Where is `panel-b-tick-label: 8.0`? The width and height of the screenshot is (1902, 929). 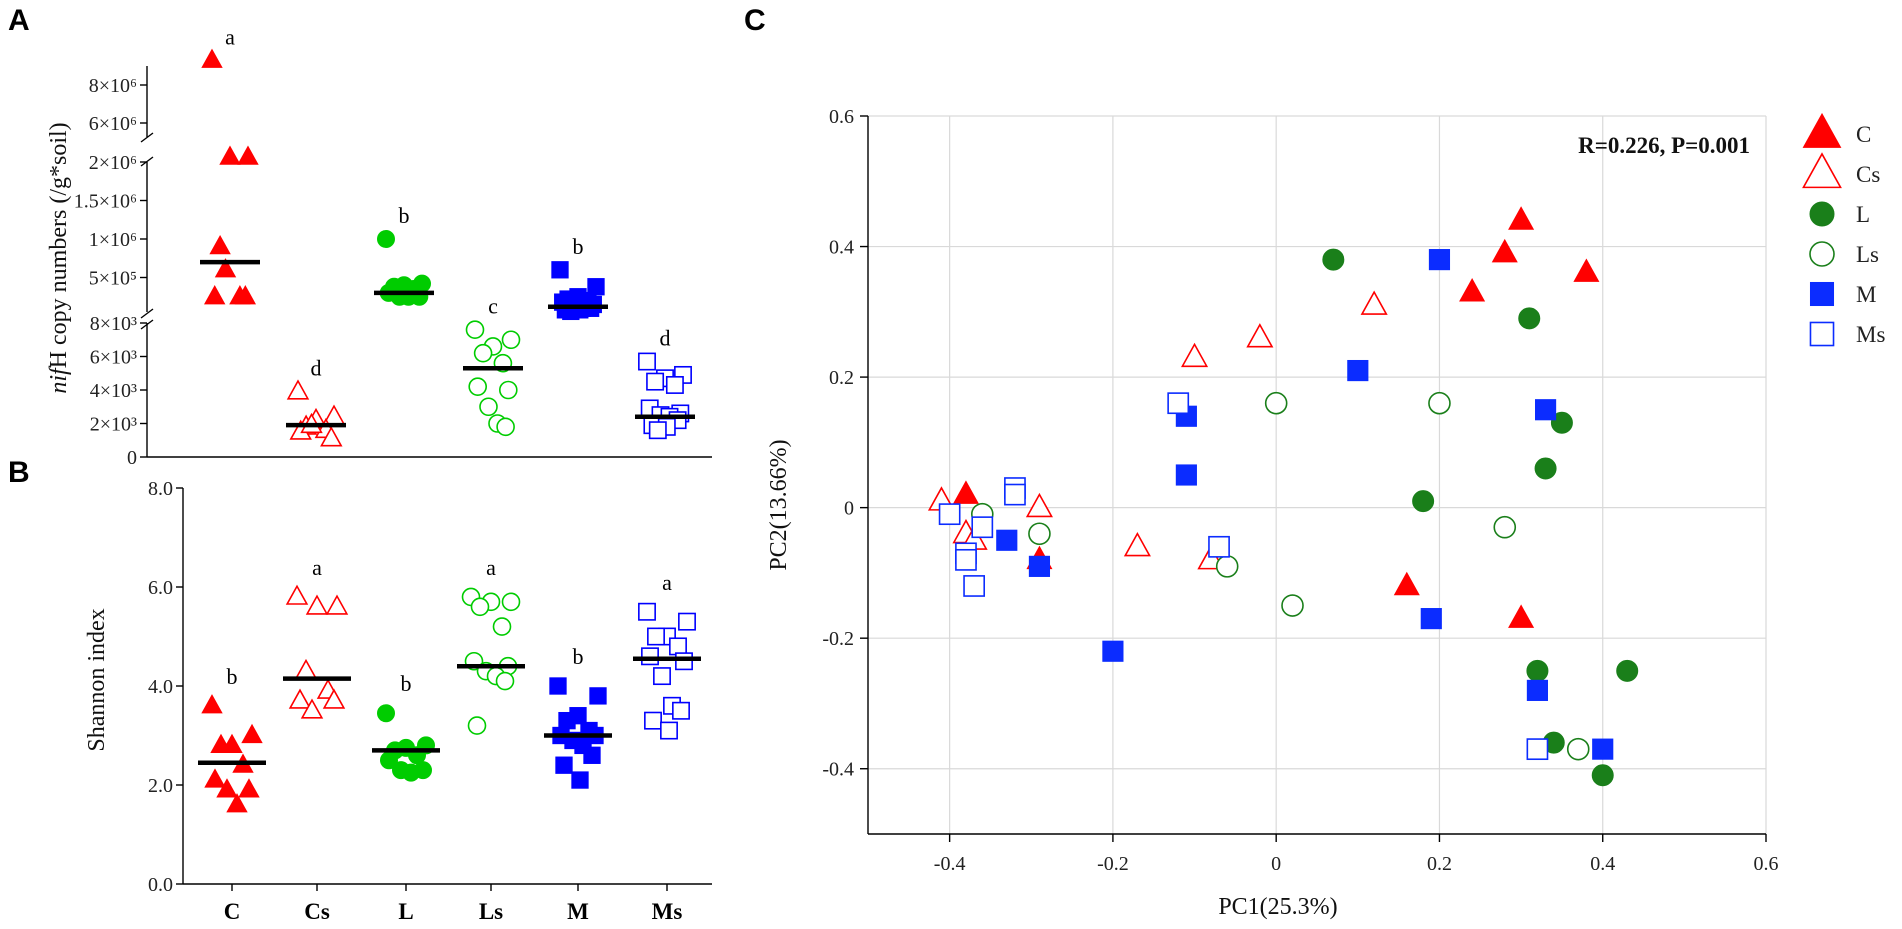
panel-b-tick-label: 8.0 is located at coordinates (160, 489).